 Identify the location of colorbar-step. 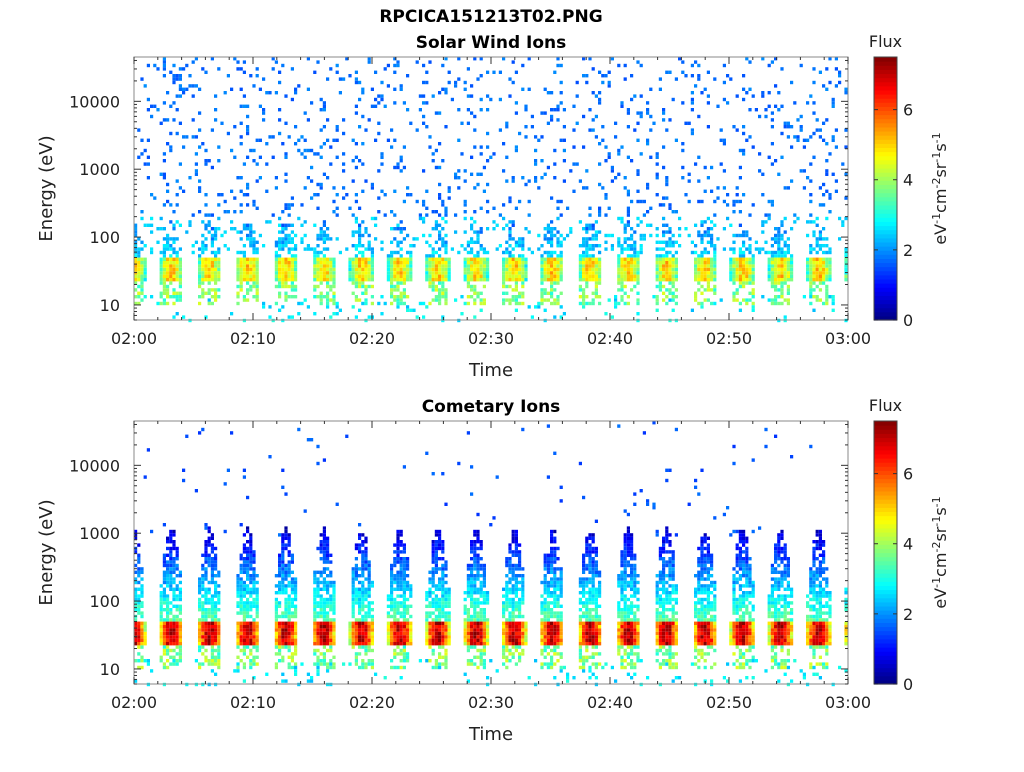
(885, 141).